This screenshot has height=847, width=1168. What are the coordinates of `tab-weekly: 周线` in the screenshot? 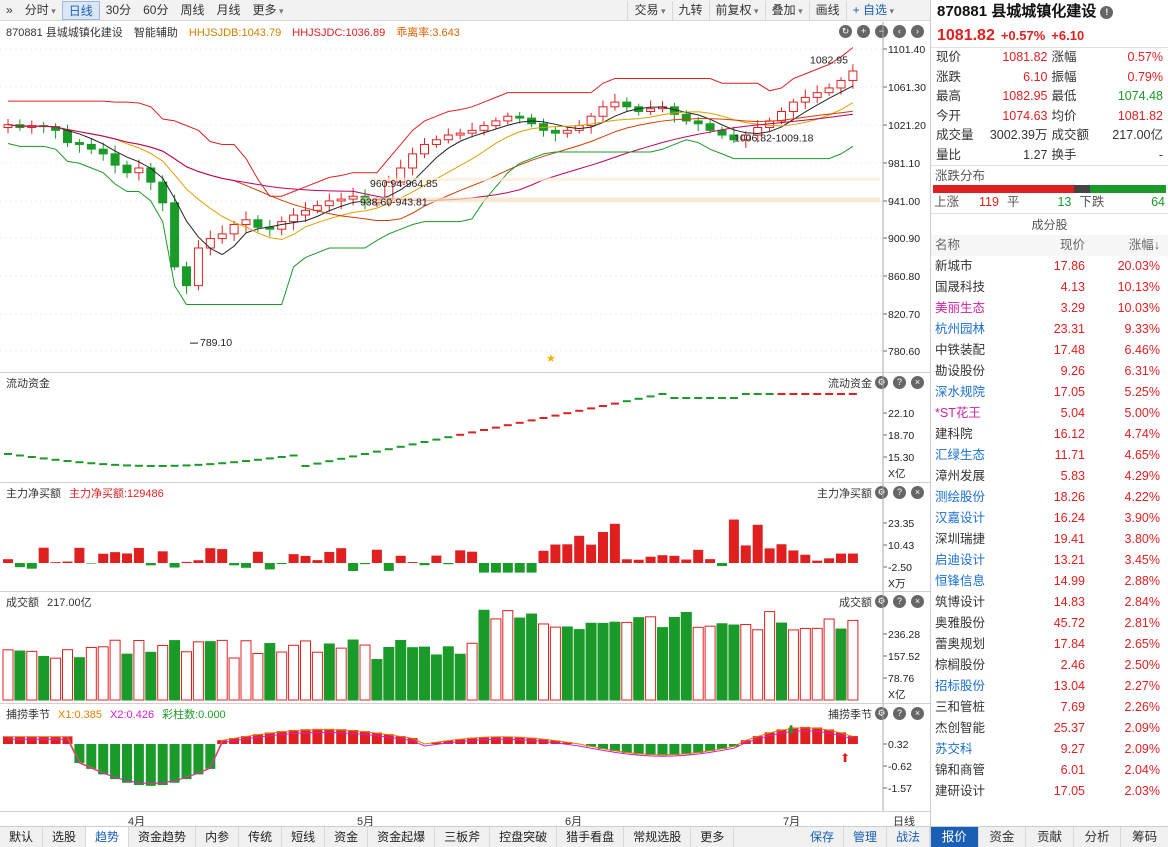 It's located at (192, 9).